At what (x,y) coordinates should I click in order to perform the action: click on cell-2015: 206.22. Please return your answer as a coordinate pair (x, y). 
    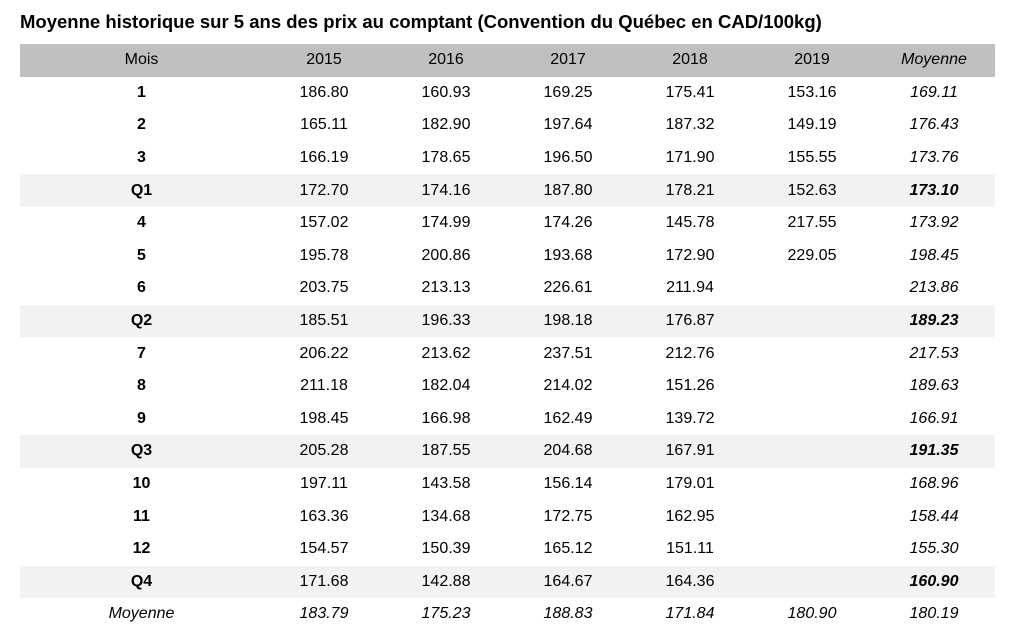
    Looking at the image, I should click on (324, 353).